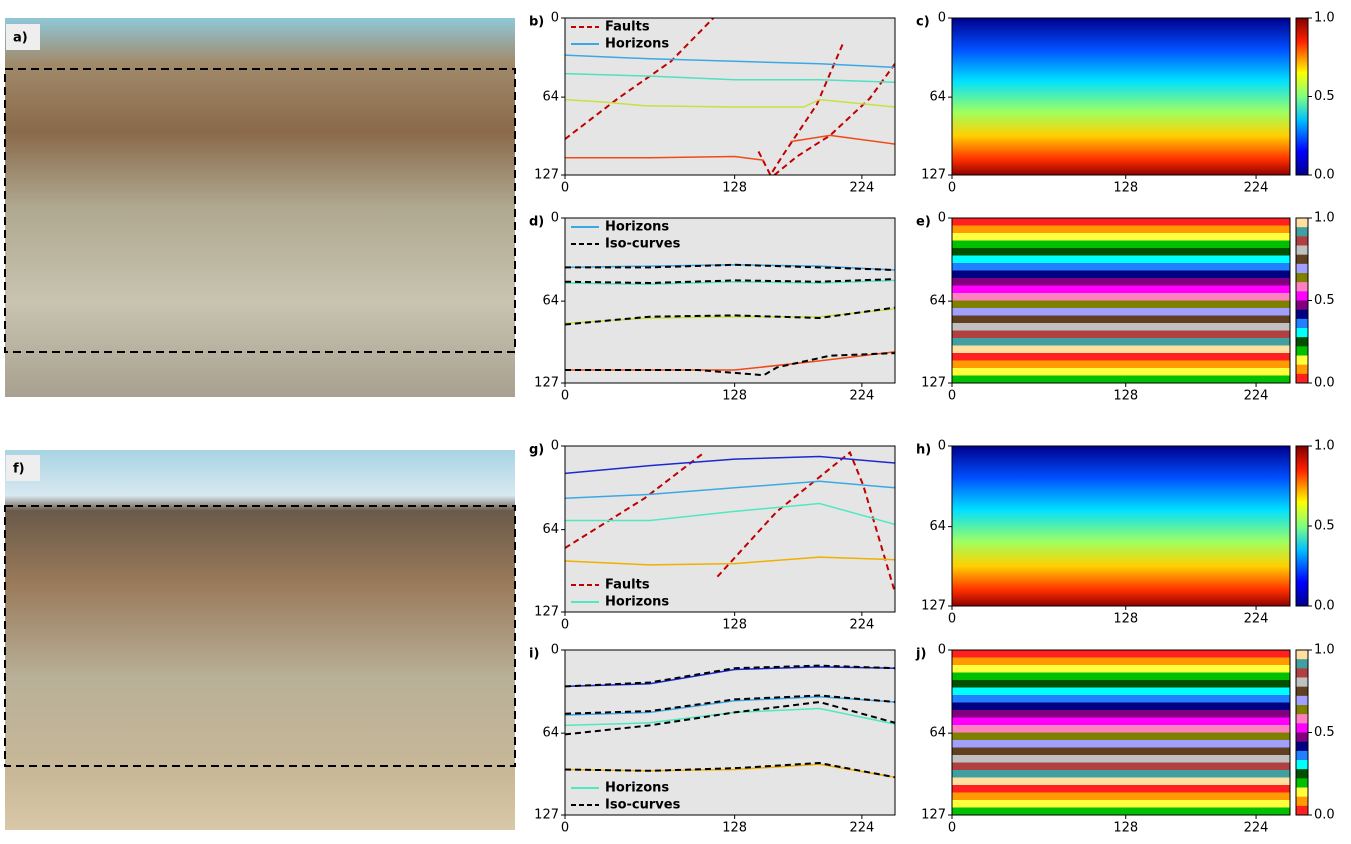  Describe the element at coordinates (712, 307) in the screenshot. I see `panel: Horizons Iso-curves 0 128 224 0 64 127 d)` at that location.